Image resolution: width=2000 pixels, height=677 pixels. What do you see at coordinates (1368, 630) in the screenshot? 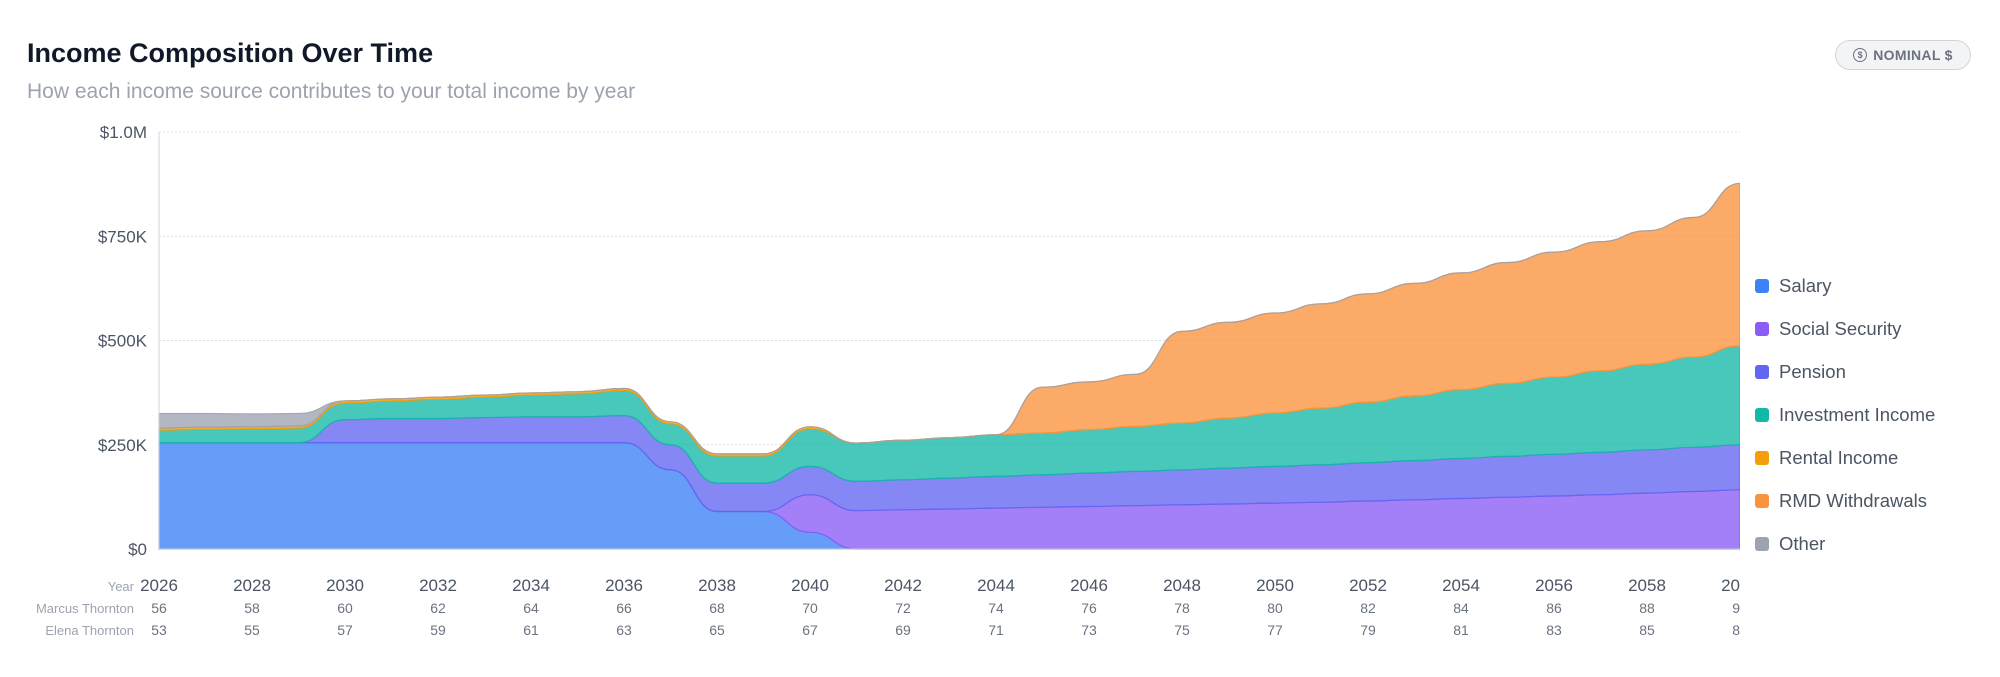
I see `age-label: 79` at bounding box center [1368, 630].